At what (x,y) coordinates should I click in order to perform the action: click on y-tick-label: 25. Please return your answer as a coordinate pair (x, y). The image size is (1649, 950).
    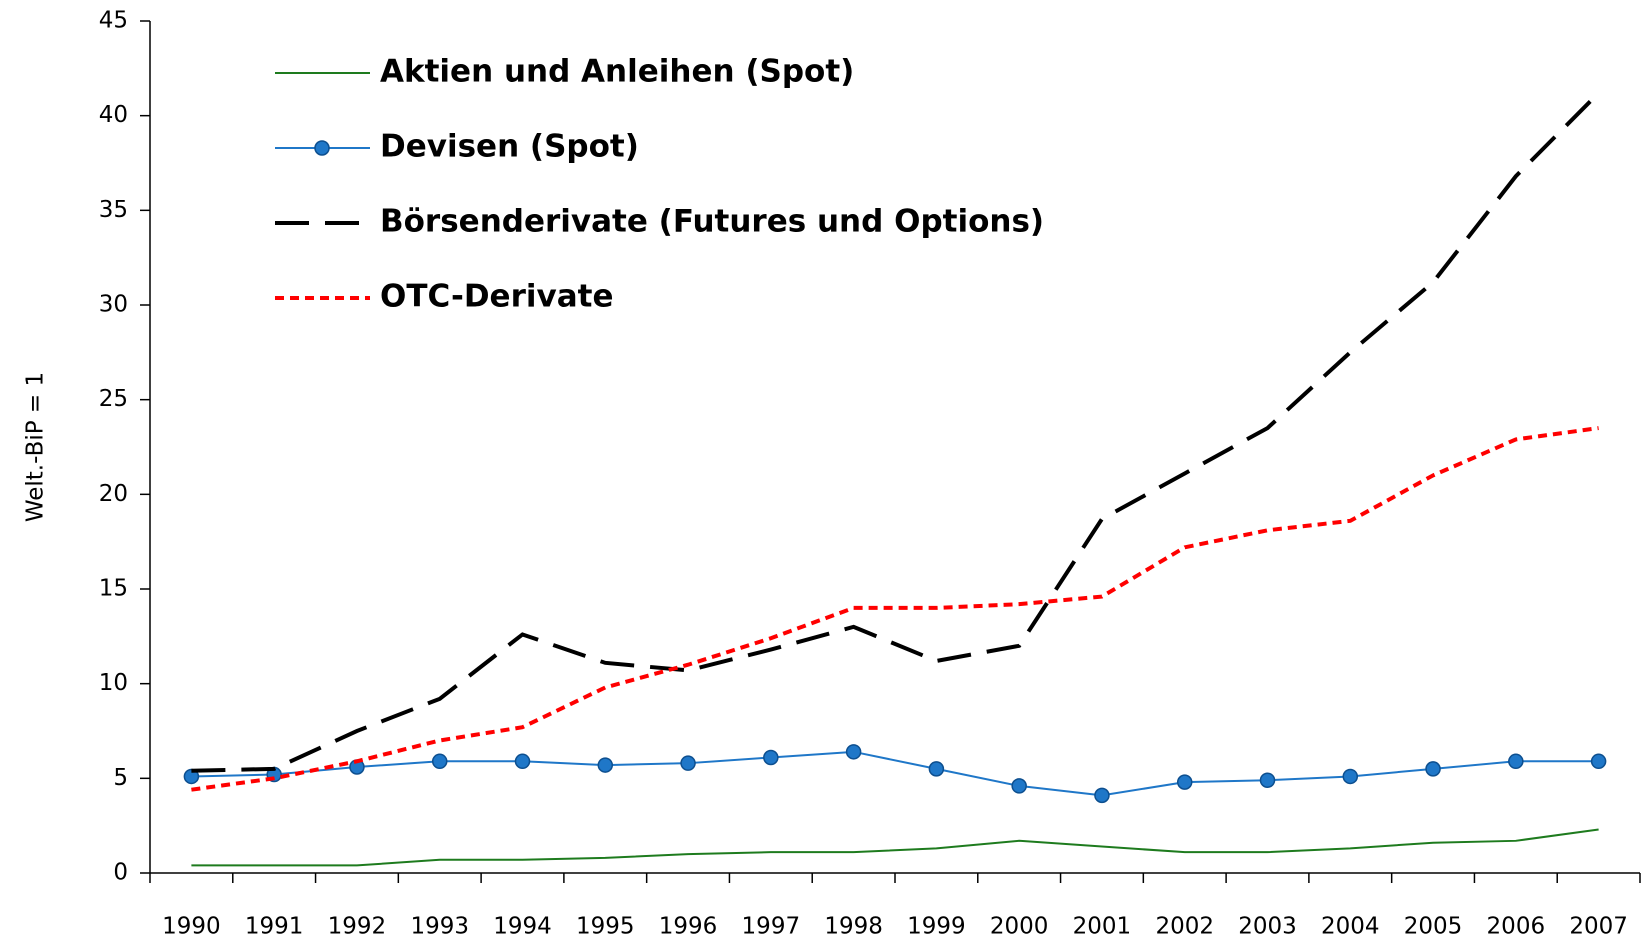
    Looking at the image, I should click on (113, 399).